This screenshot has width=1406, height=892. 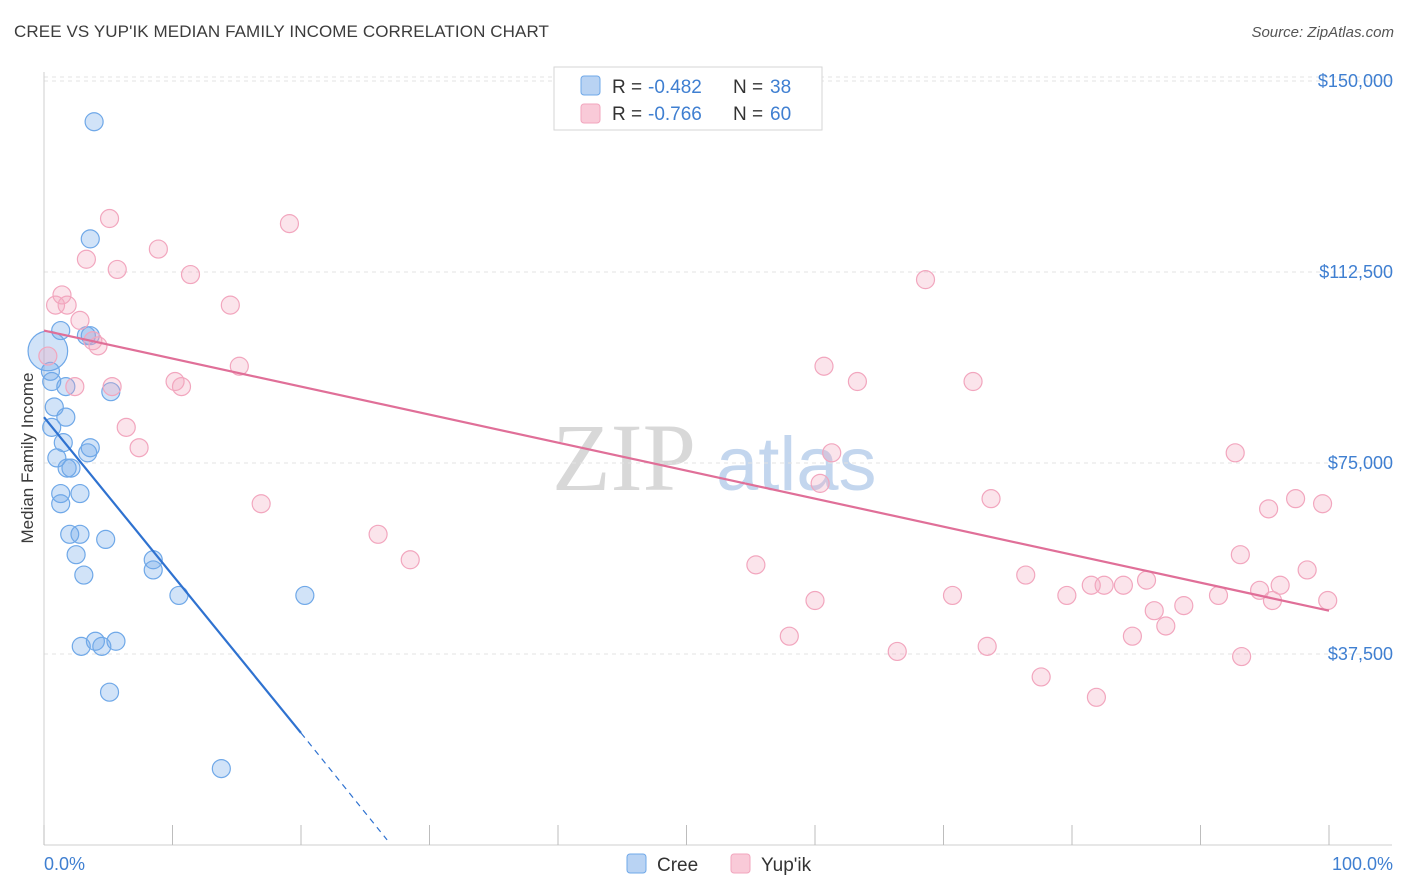 I want to click on bottom-legend-cree: Cree, so click(x=677, y=865).